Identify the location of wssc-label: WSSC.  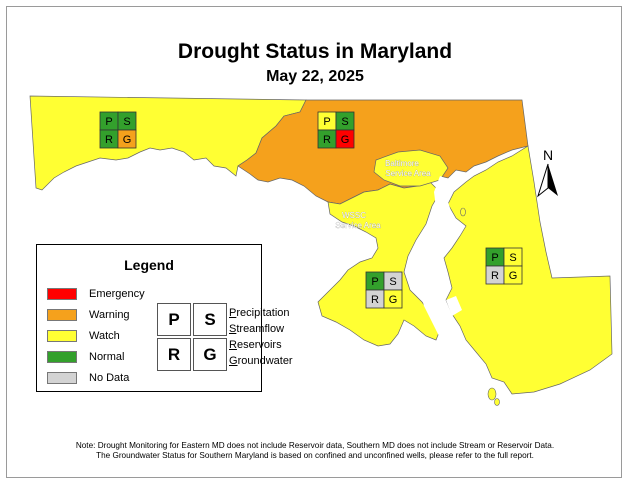
(354, 215).